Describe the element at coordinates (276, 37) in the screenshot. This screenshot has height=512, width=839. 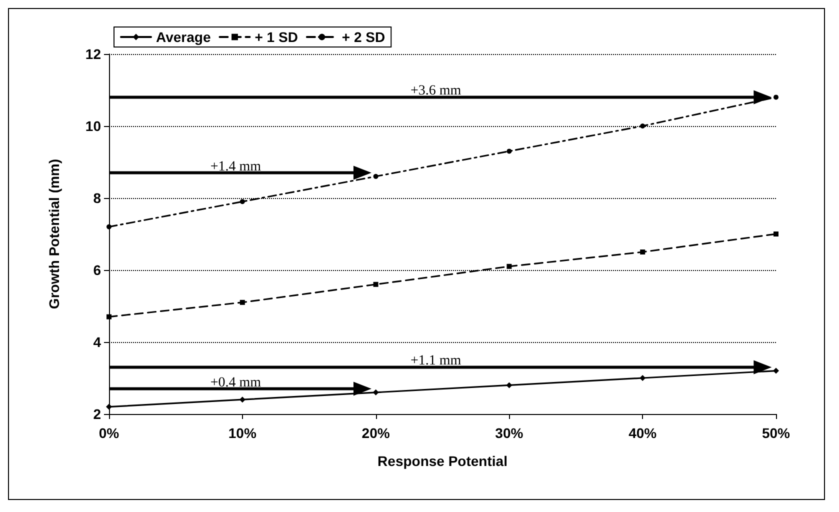
I see `legend-label: + 1 SD` at that location.